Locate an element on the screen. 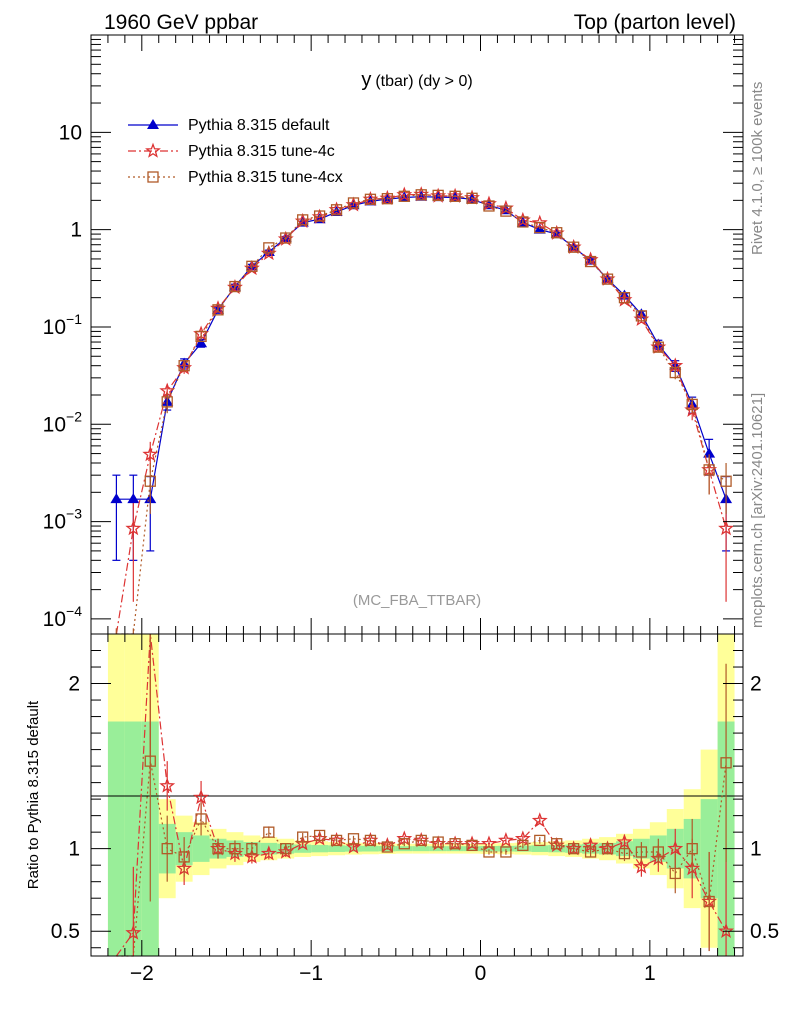  x-tick-labels: −2 −1 0 1 is located at coordinates (393, 973).